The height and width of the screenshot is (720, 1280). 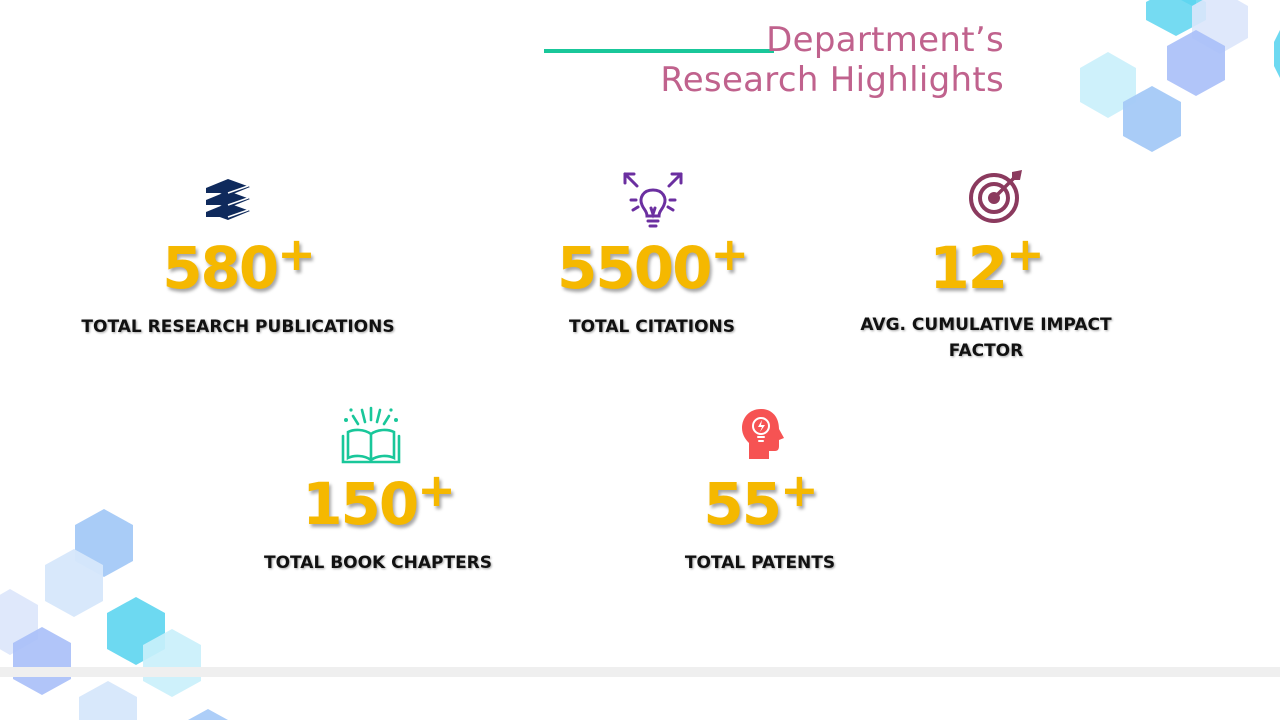 I want to click on stat-citations-value: 5500+, so click(x=652, y=262).